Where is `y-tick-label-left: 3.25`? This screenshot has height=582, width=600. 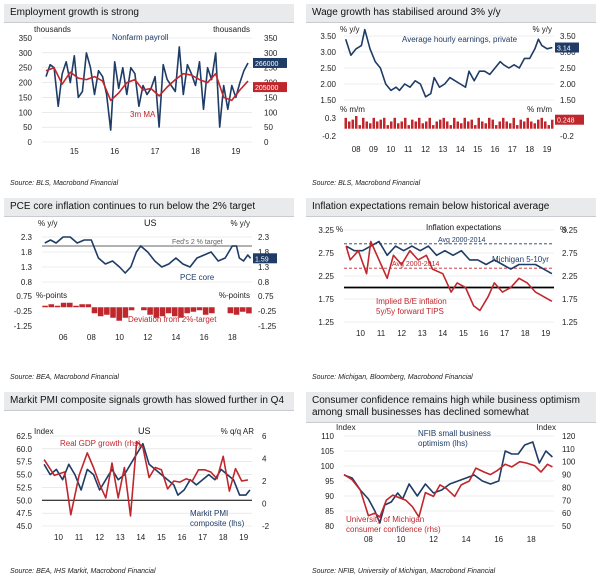 y-tick-label-left: 3.25 is located at coordinates (326, 230).